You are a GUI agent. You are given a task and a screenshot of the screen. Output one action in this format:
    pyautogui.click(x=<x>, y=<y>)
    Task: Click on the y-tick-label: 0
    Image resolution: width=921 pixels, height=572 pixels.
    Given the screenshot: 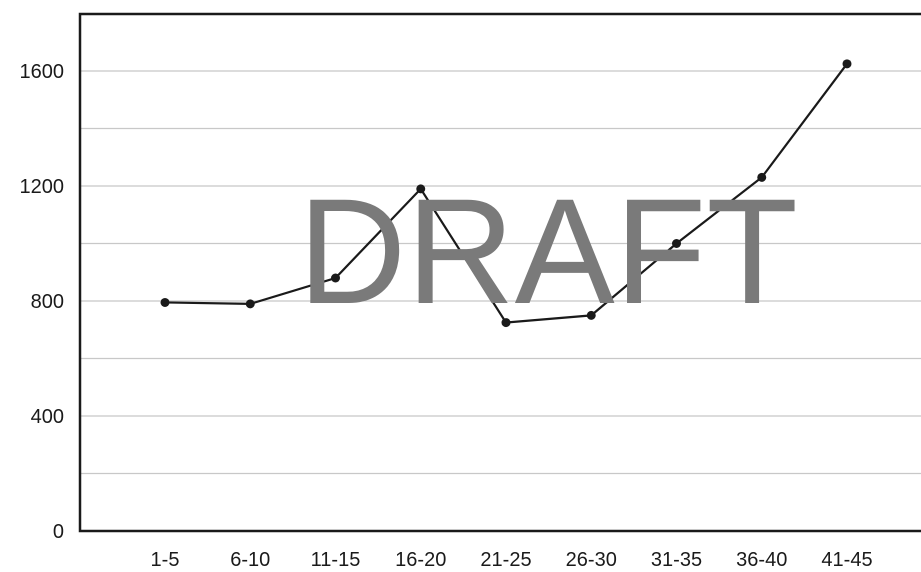 What is the action you would take?
    pyautogui.click(x=58, y=532)
    